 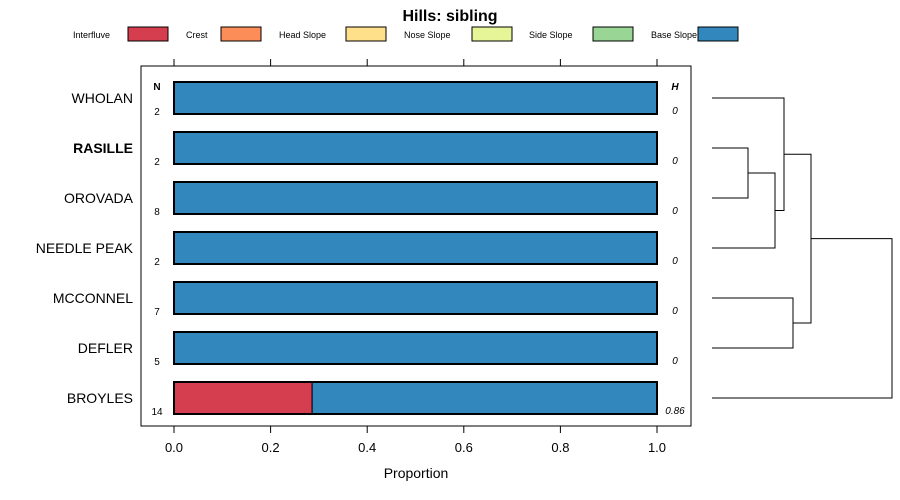 What do you see at coordinates (492, 34) in the screenshot?
I see `legend-swatch-nose-slope` at bounding box center [492, 34].